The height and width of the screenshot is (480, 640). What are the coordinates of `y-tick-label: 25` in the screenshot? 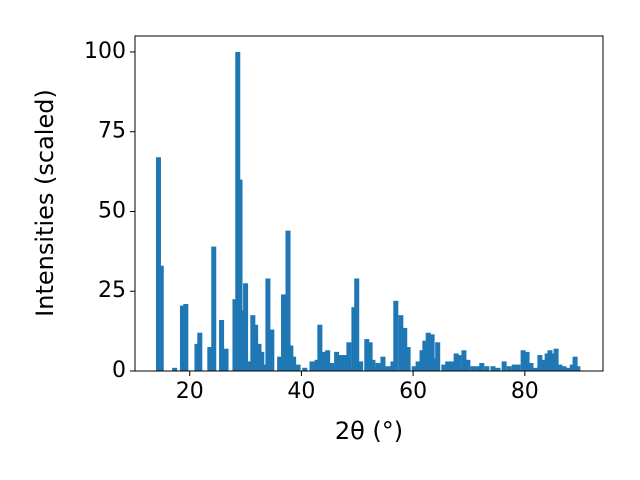 It's located at (112, 290).